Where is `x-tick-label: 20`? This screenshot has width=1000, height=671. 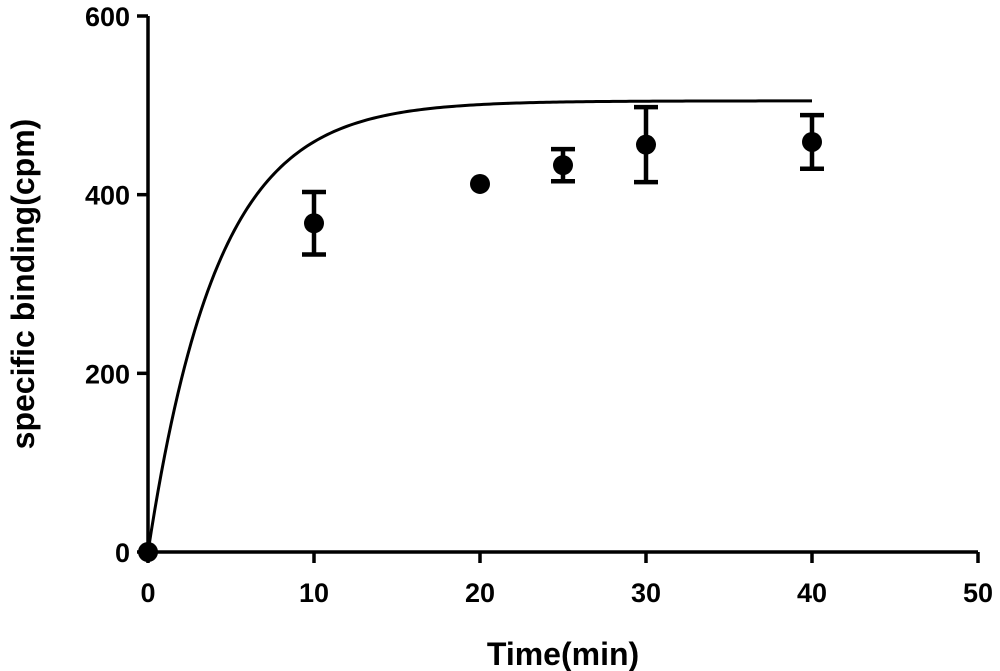
x-tick-label: 20 is located at coordinates (480, 593).